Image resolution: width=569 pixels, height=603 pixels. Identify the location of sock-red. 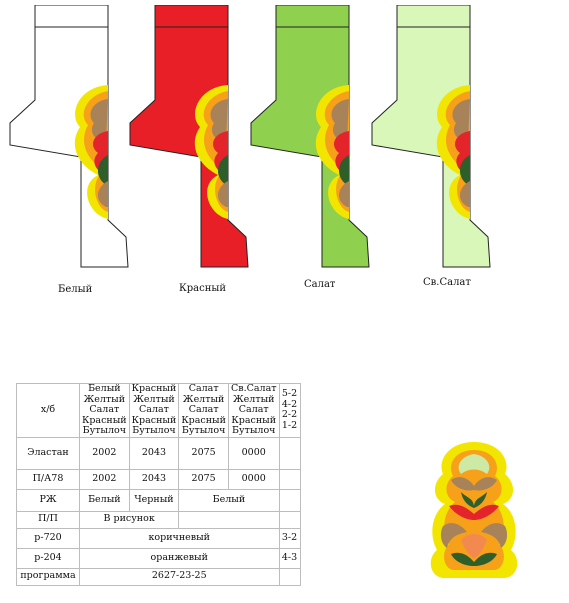
(195, 139).